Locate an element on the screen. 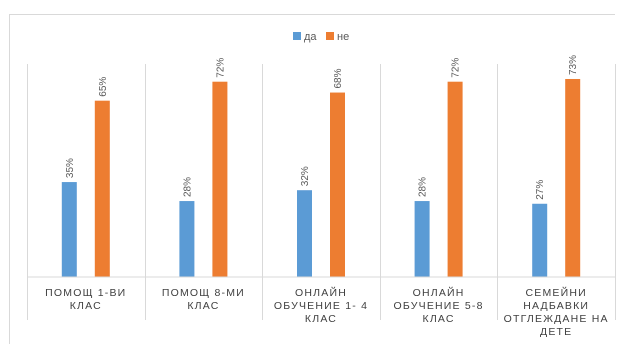 This screenshot has height=347, width=619. data-label: 65% is located at coordinates (103, 87).